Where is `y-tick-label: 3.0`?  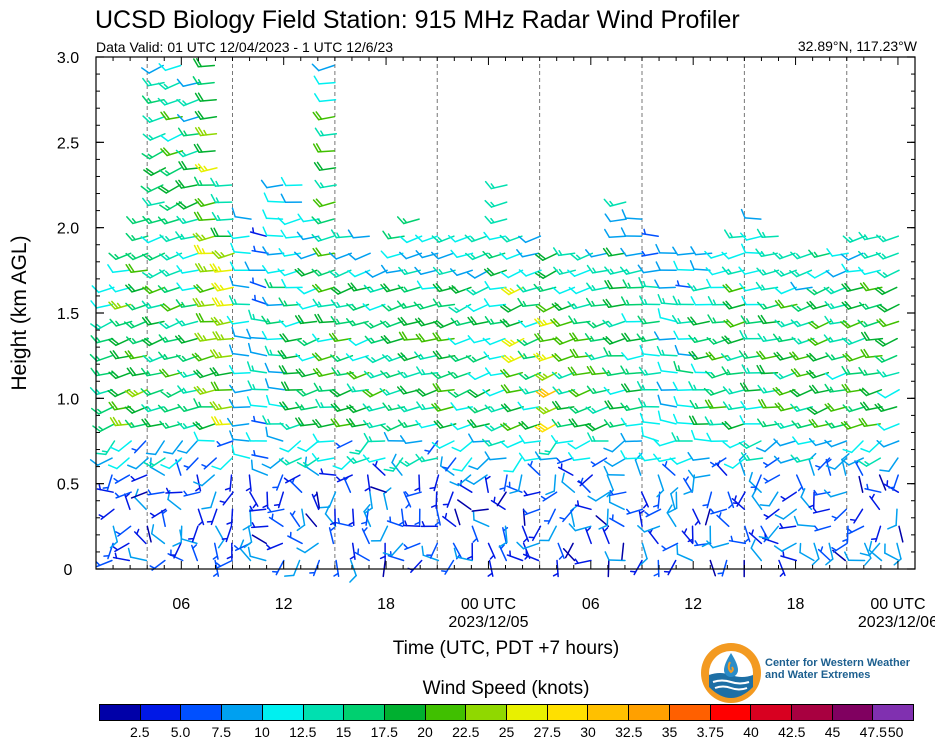
y-tick-label: 3.0 is located at coordinates (68, 58).